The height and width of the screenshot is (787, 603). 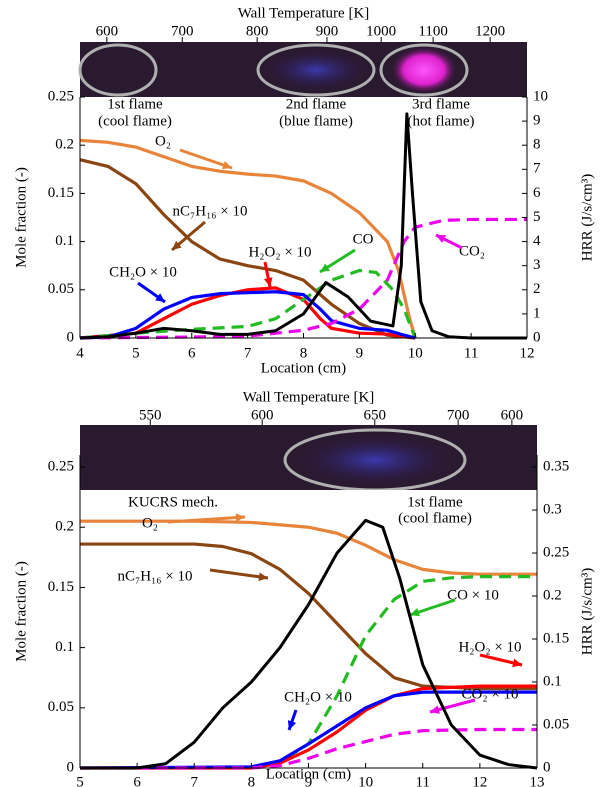 What do you see at coordinates (537, 780) in the screenshot?
I see `x-tick-label: 13` at bounding box center [537, 780].